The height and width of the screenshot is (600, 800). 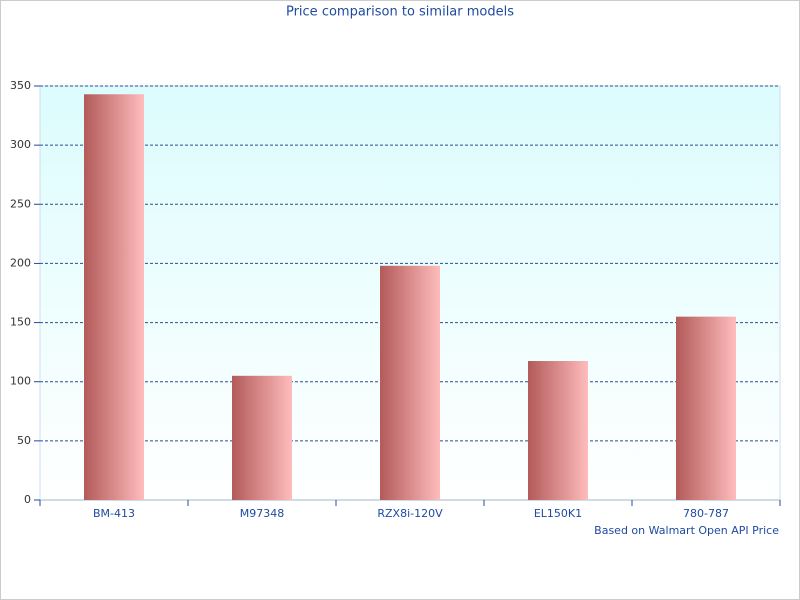 I want to click on y-tick-label: 250, so click(x=20, y=203).